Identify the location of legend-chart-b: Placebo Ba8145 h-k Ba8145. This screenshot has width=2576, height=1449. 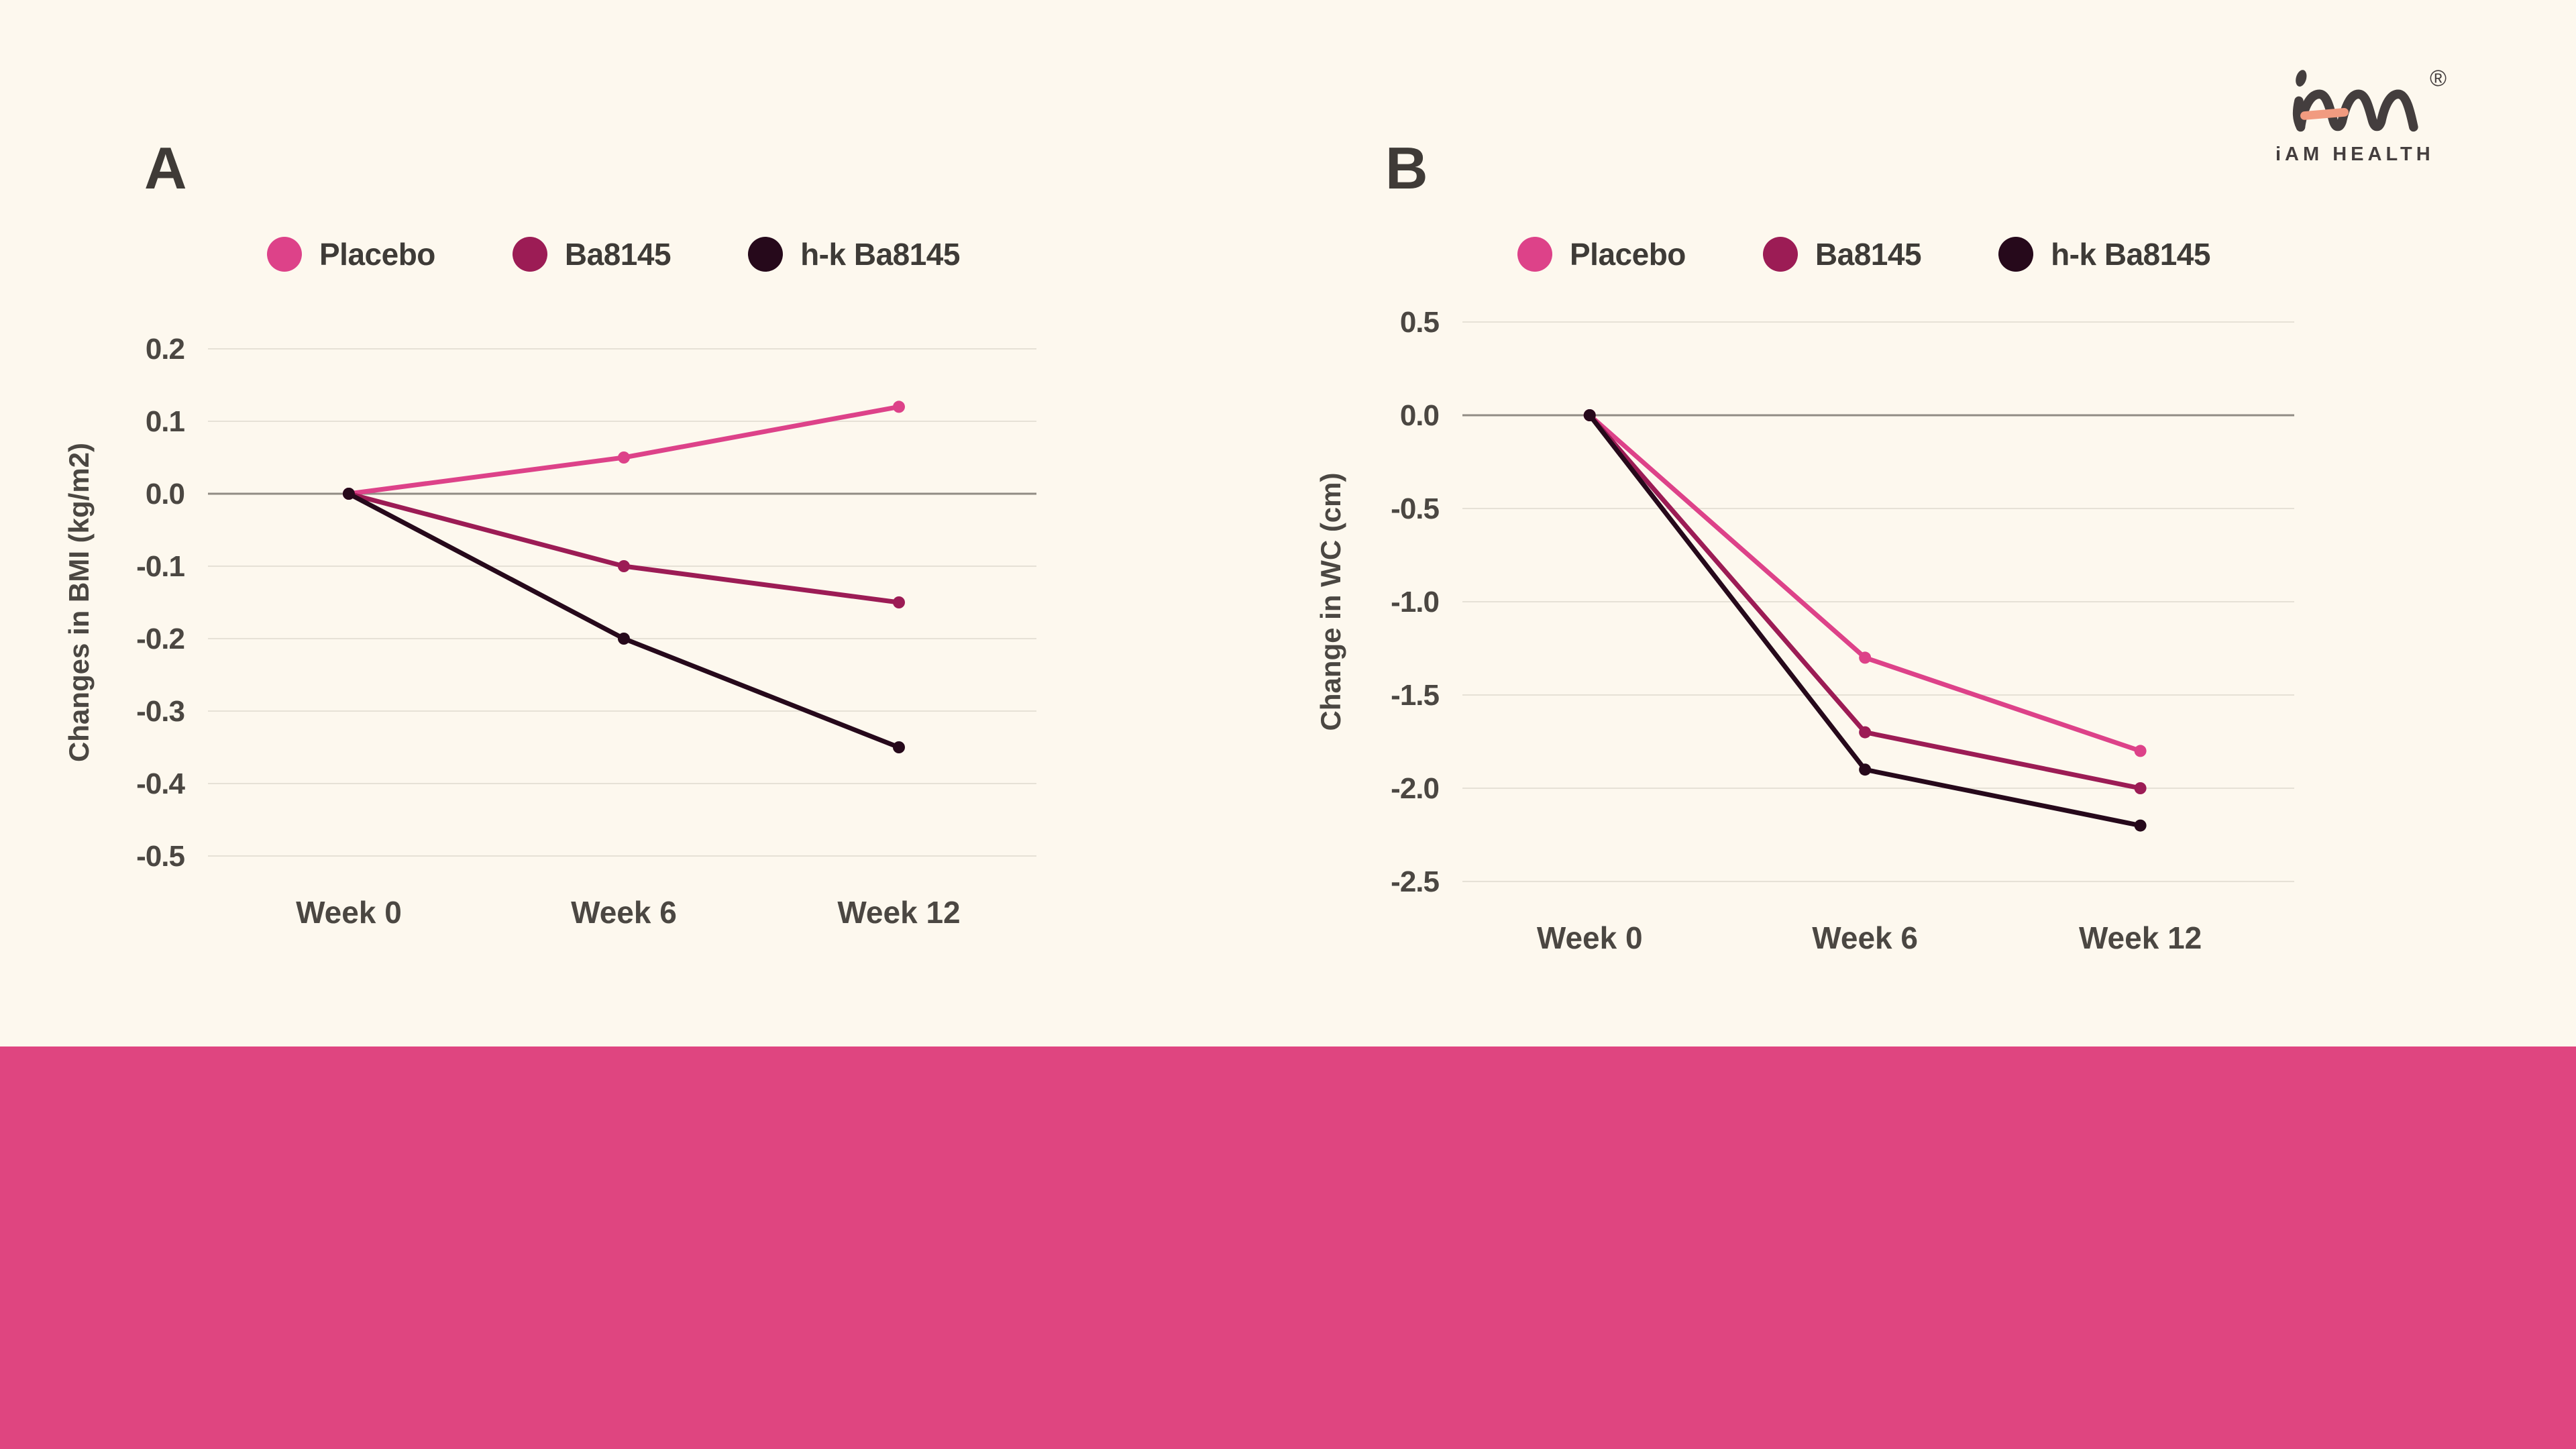
(1863, 254).